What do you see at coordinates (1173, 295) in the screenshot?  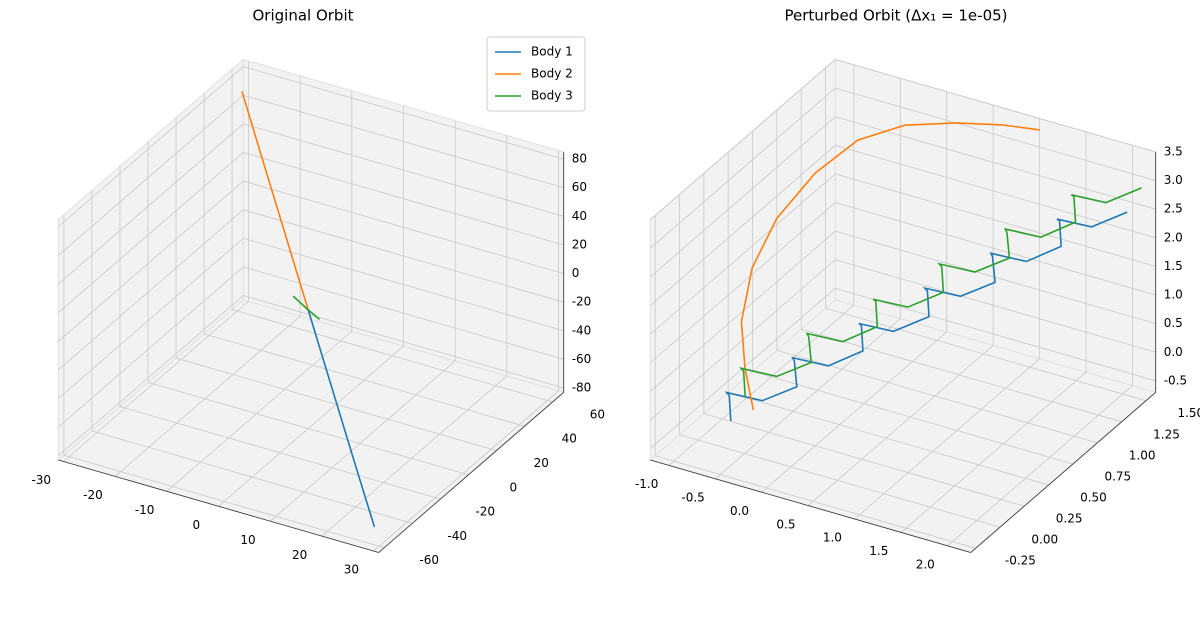 I see `z-tick-label: 1.0` at bounding box center [1173, 295].